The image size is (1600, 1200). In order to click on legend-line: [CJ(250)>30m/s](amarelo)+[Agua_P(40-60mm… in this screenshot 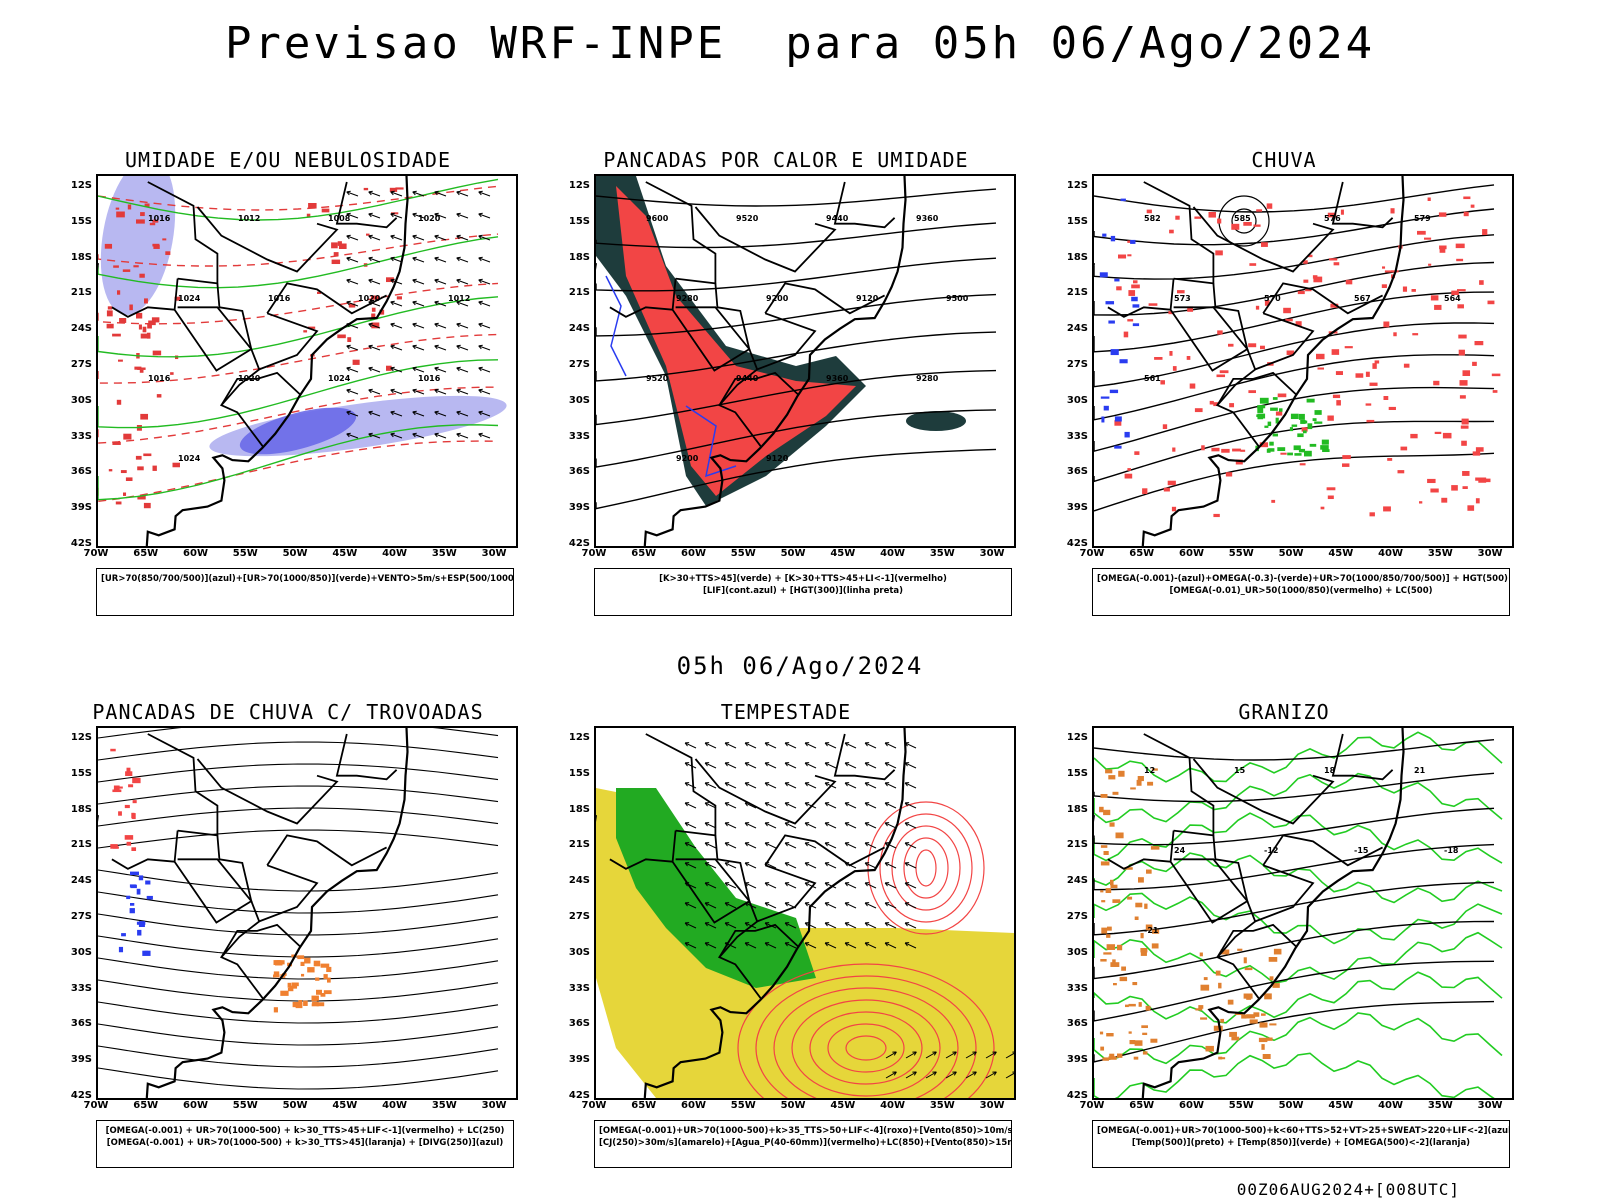, I will do `click(805, 1143)`.